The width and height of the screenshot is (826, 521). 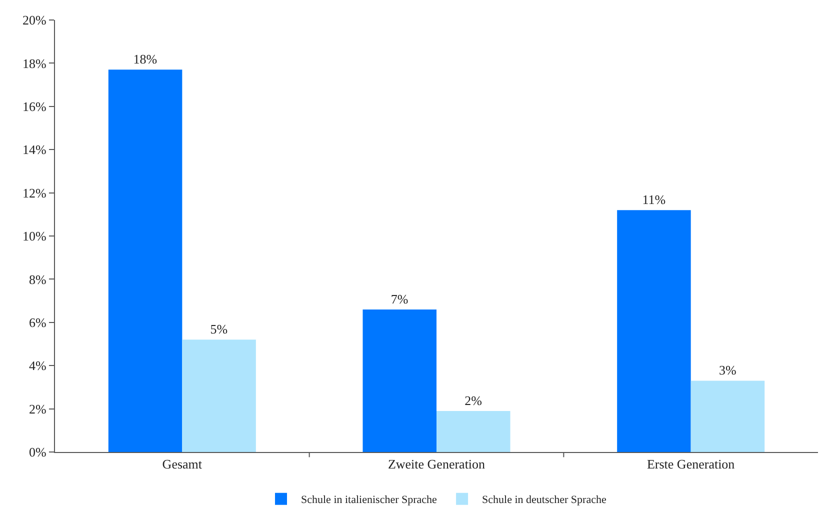 I want to click on x-tick-label: Erste Generation, so click(x=691, y=464).